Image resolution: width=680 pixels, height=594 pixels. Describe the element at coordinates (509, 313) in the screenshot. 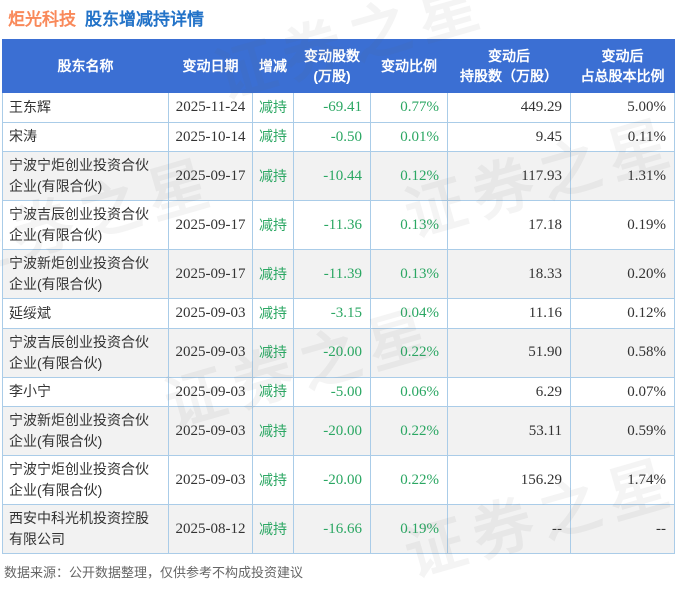

I see `cell-shares-after: 11.16` at that location.